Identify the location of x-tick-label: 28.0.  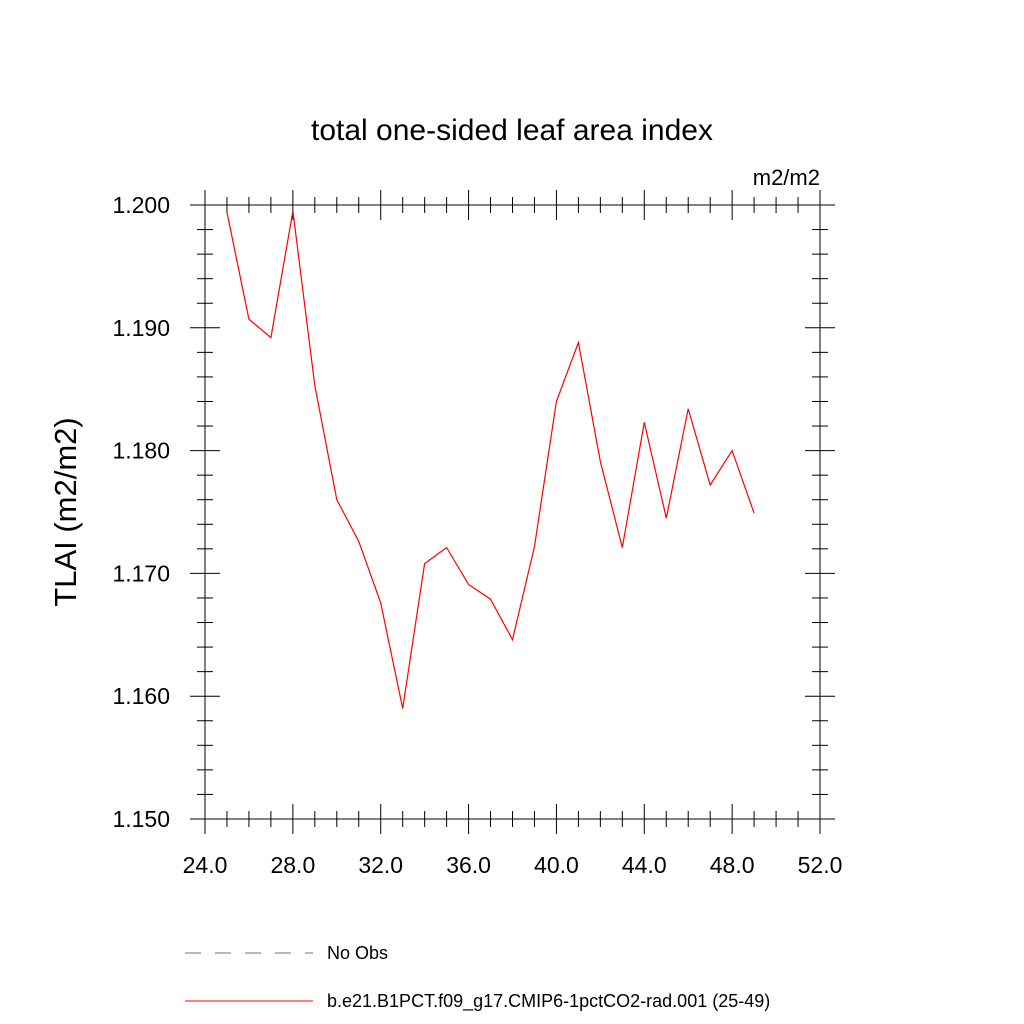
(292, 865).